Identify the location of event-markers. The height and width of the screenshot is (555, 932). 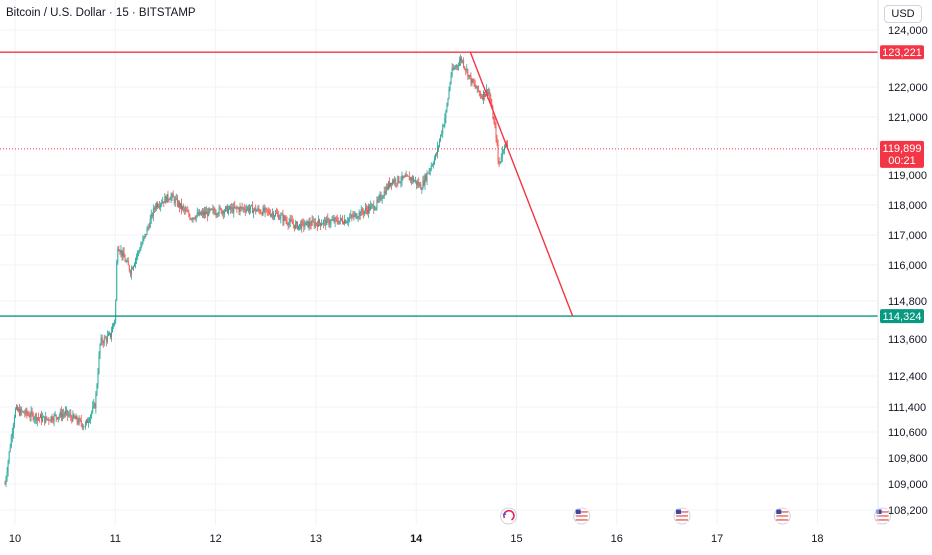
(695, 516).